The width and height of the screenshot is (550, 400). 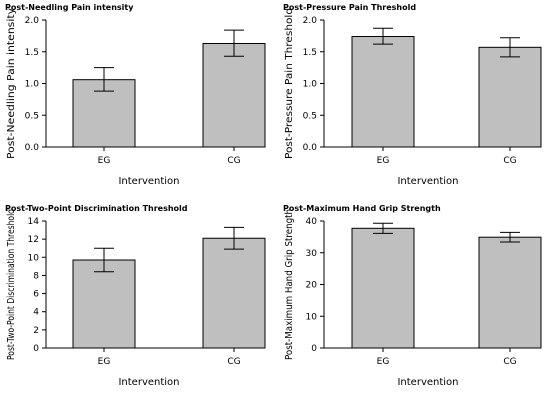 What do you see at coordinates (11, 83) in the screenshot?
I see `y-axis-label: Post-Needling Pain intensity` at bounding box center [11, 83].